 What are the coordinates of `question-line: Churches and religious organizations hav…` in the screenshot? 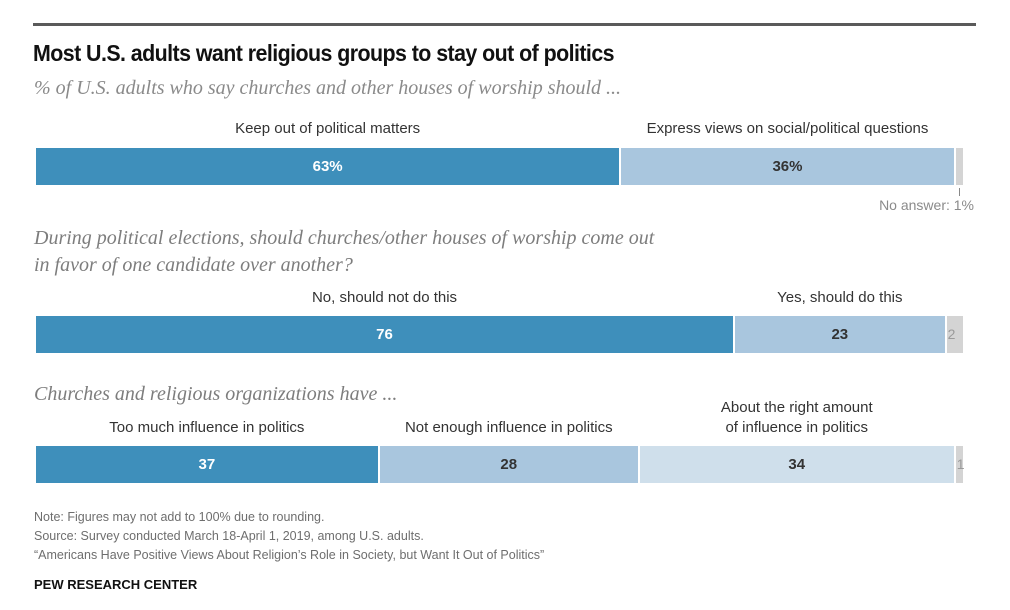 It's located at (216, 394).